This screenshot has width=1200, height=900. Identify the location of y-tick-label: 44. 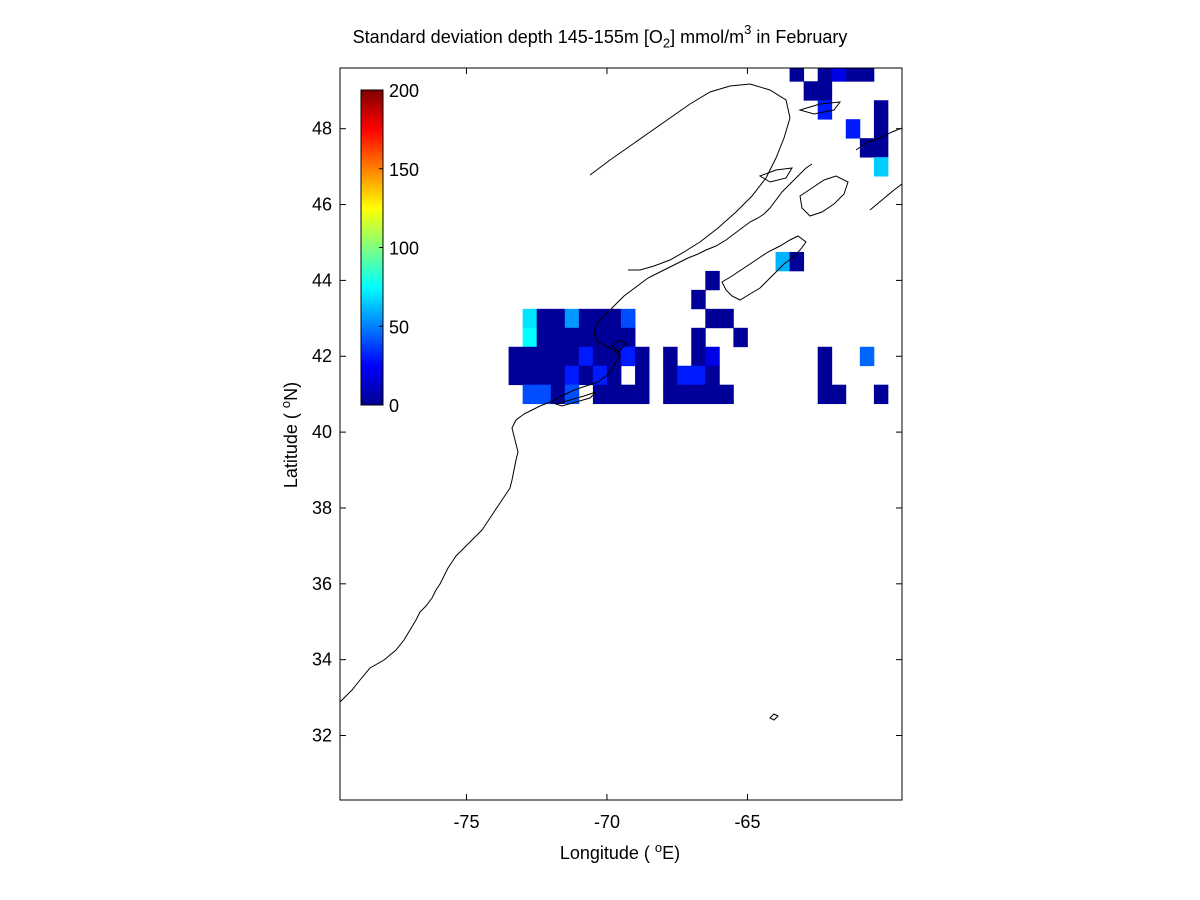
(322, 280).